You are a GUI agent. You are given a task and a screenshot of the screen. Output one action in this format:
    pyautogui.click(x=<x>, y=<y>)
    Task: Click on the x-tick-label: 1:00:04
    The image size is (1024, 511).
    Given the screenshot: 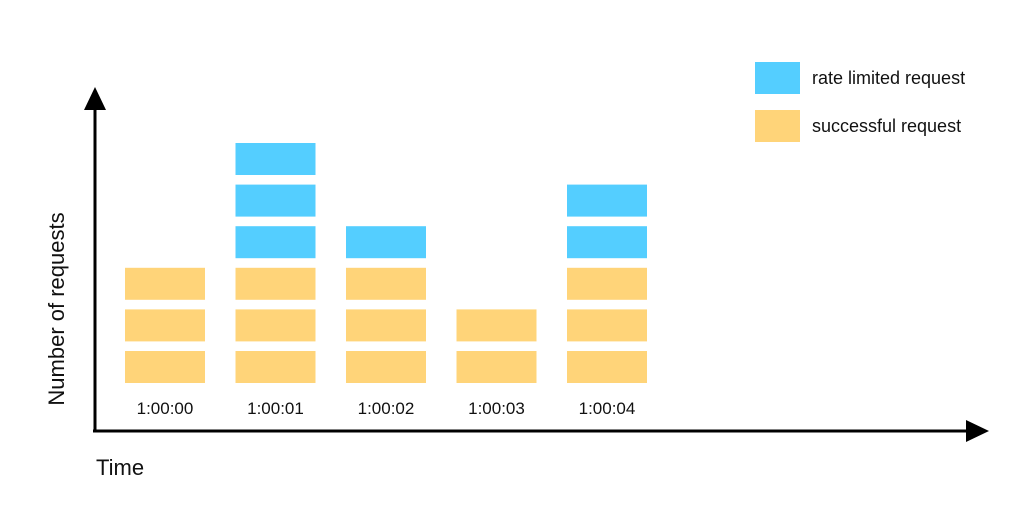 What is the action you would take?
    pyautogui.click(x=607, y=408)
    